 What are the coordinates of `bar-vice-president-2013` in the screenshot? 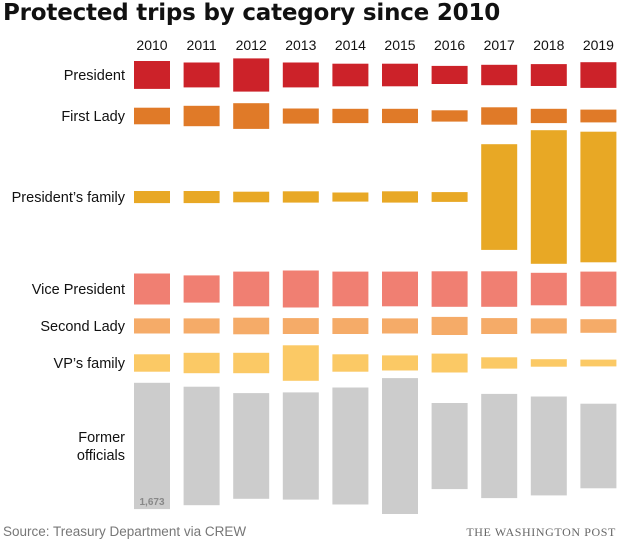 It's located at (300, 289).